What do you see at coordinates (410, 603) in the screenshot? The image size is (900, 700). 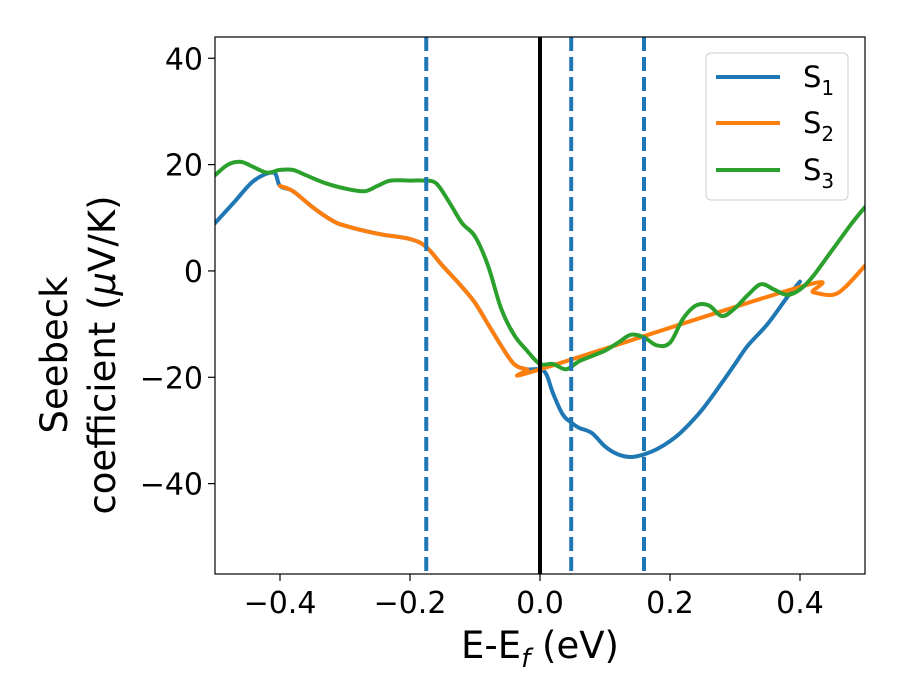 I see `x-tick-label: −0.2` at bounding box center [410, 603].